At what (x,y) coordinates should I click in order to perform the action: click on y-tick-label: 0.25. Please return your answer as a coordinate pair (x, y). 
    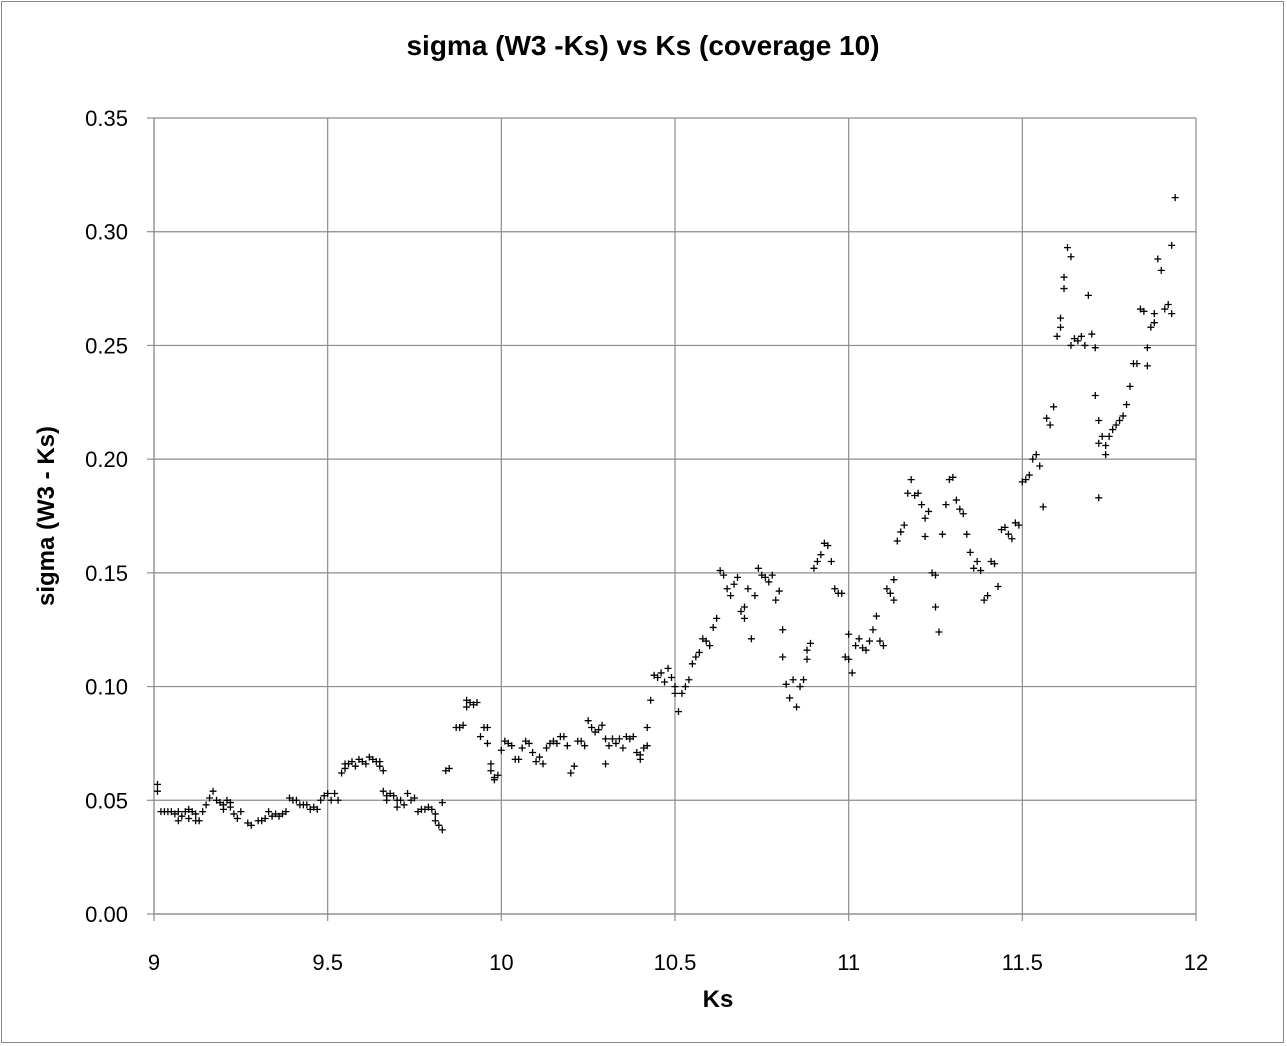
    Looking at the image, I should click on (106, 345).